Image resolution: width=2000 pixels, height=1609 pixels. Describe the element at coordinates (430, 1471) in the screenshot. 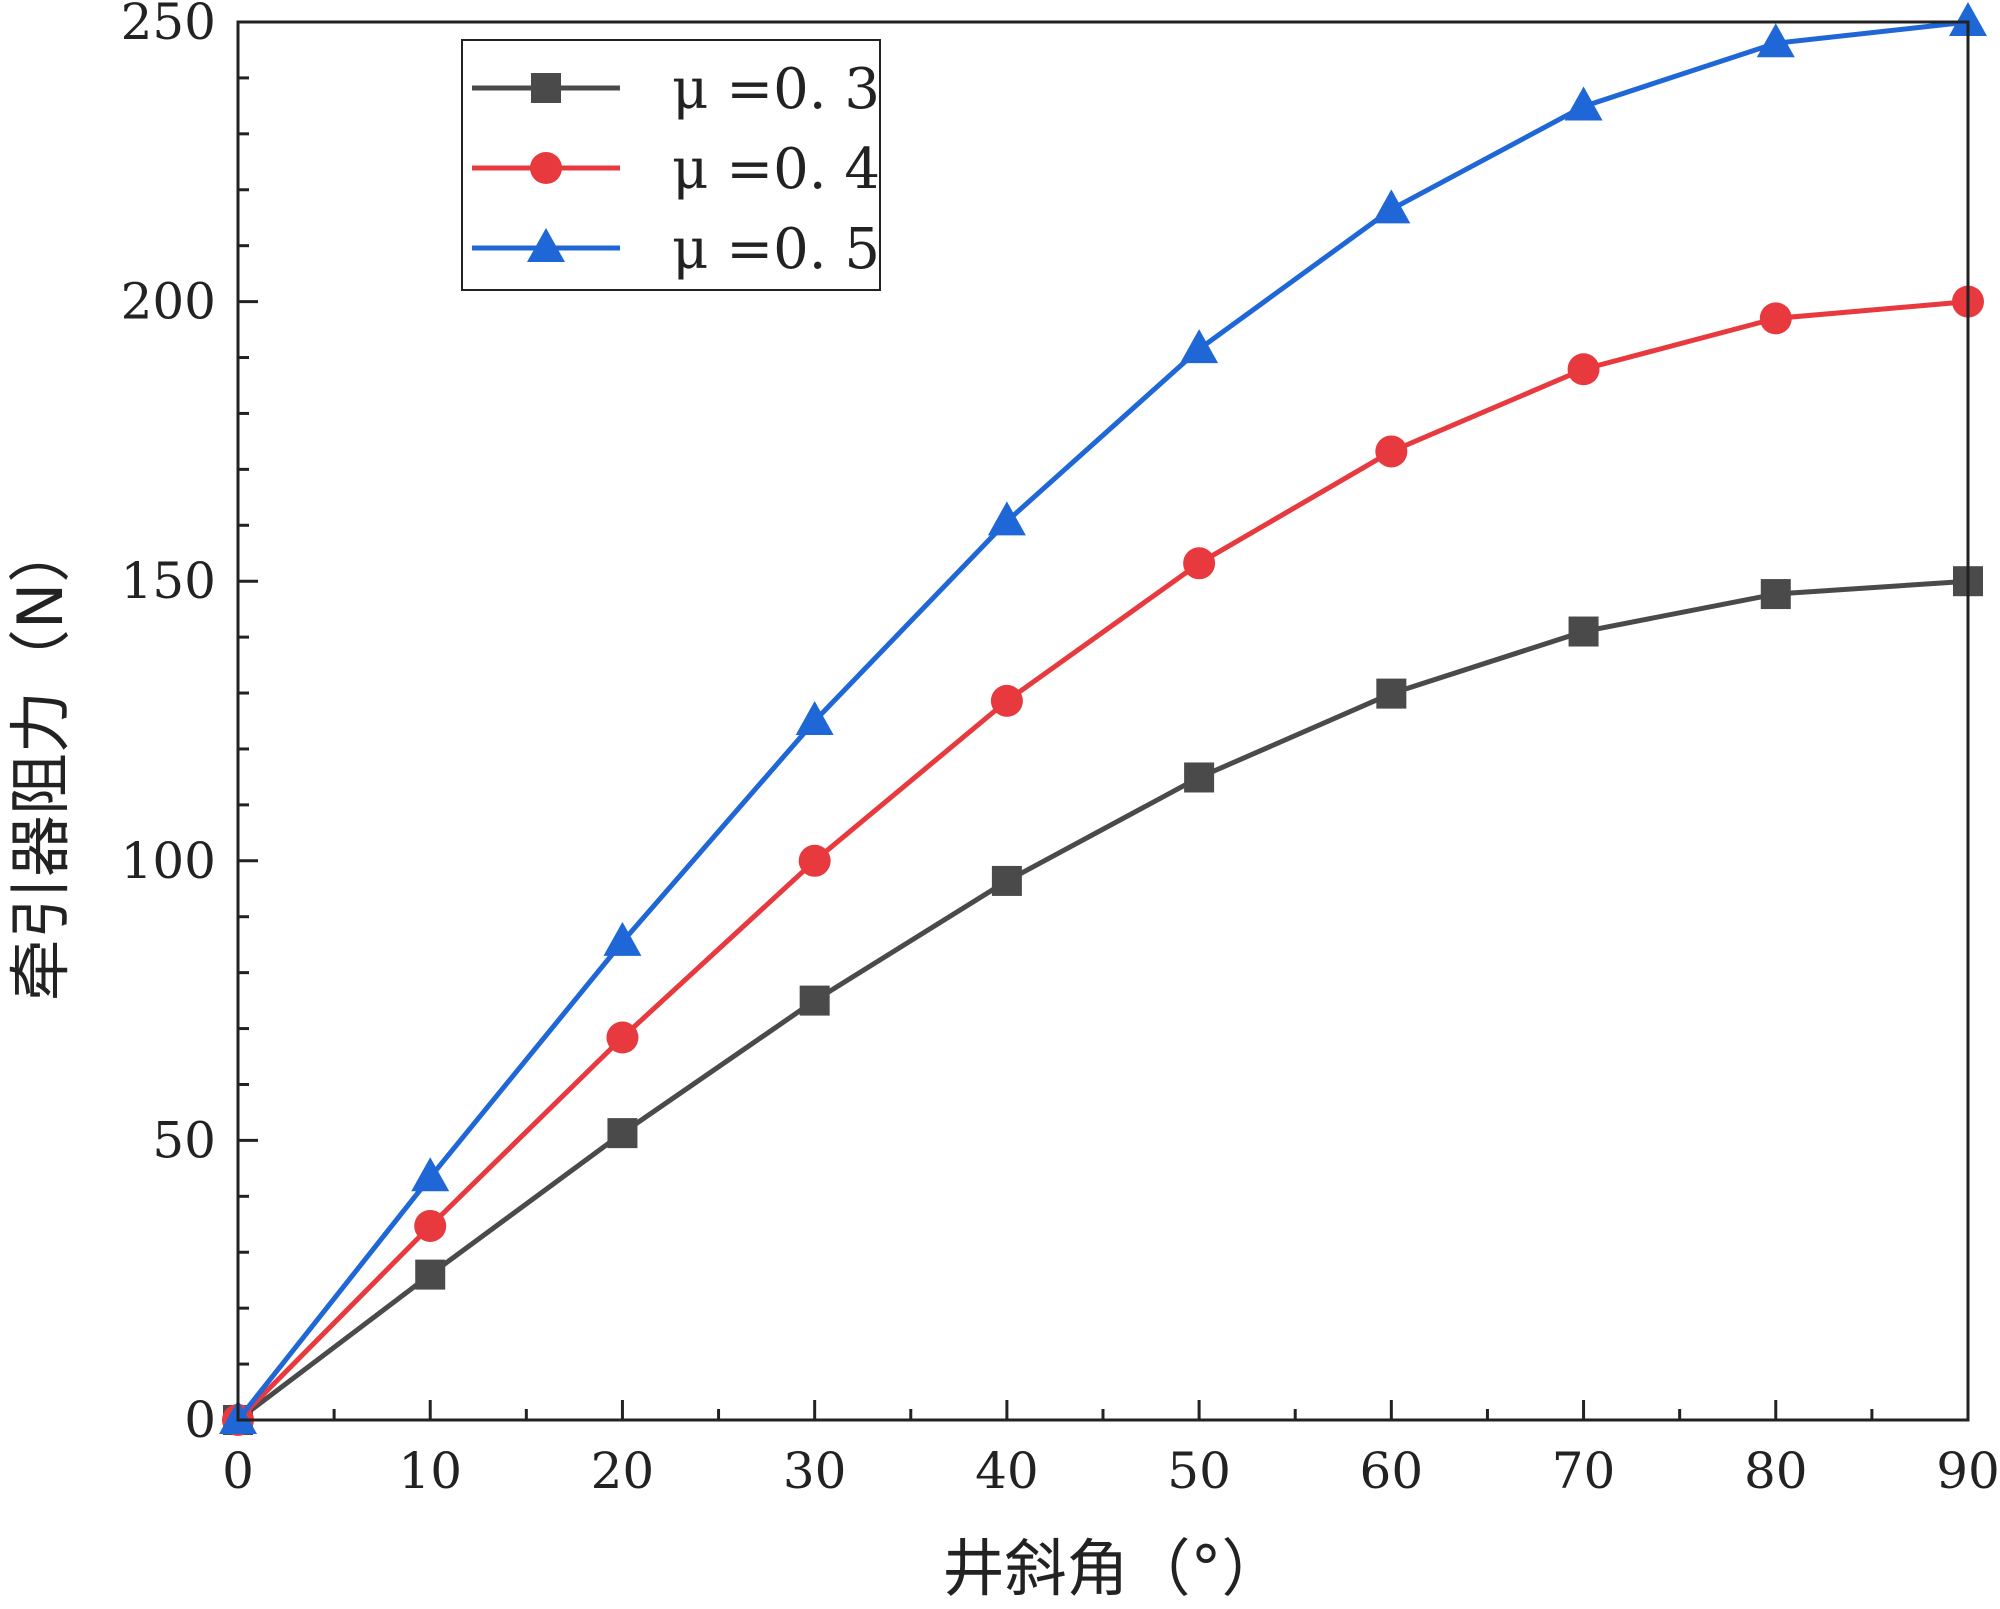

I see `x-tick-label: 10` at that location.